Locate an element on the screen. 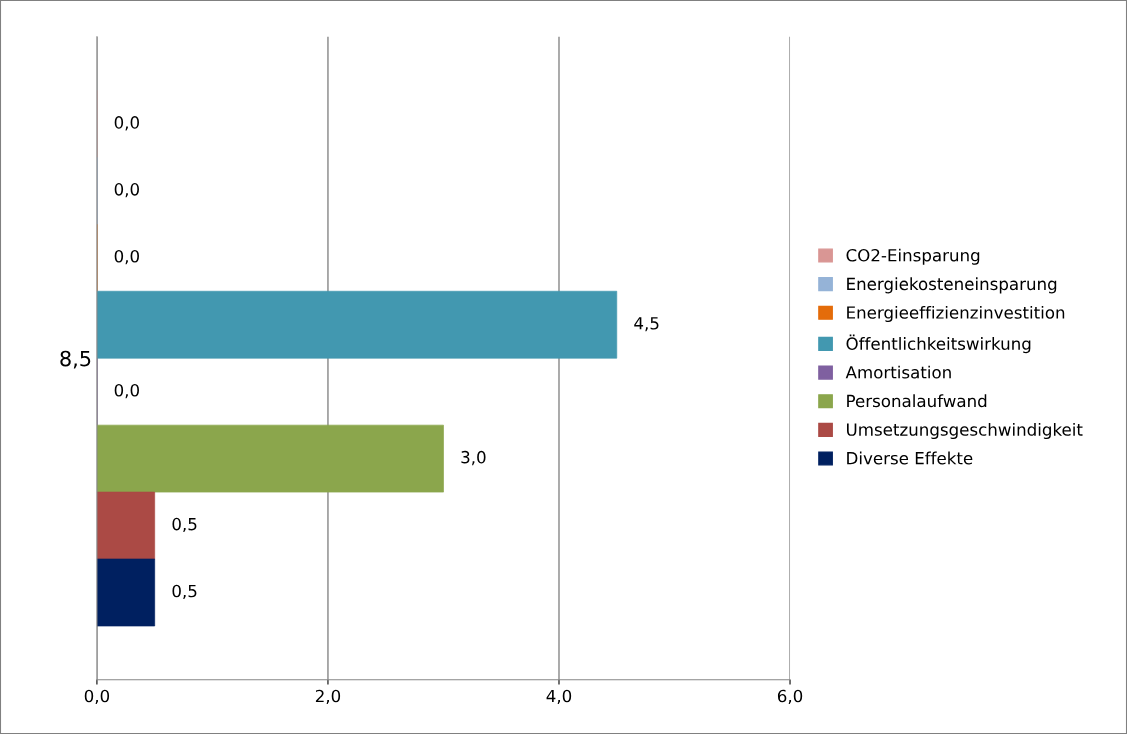 This screenshot has height=734, width=1127. y-tick-label: 8,5 is located at coordinates (75, 359).